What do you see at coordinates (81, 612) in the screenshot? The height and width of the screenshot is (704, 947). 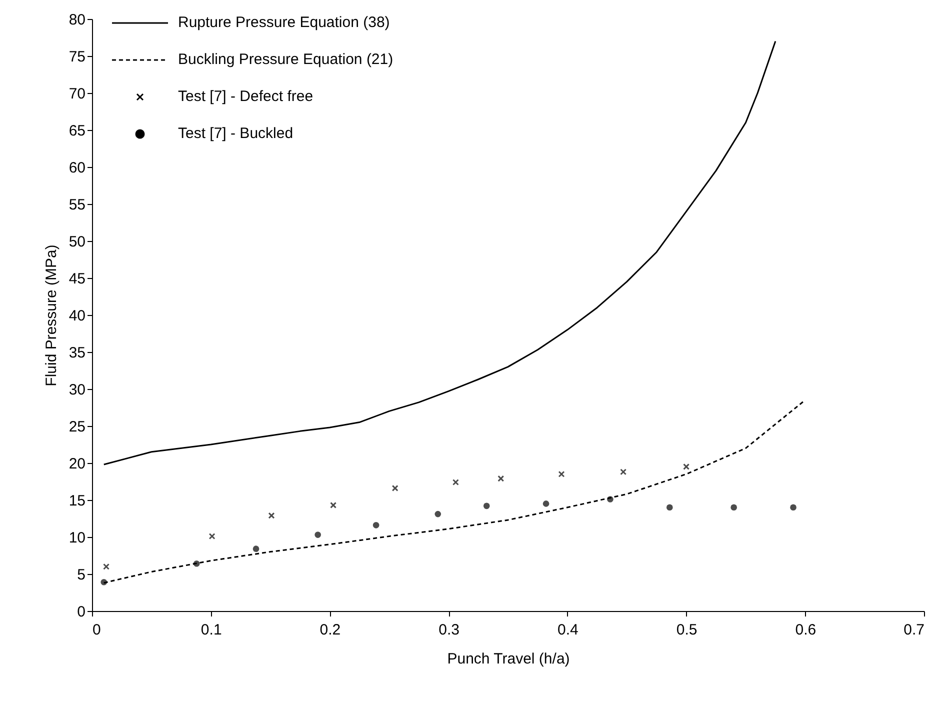 I see `y-tick-label: 0` at bounding box center [81, 612].